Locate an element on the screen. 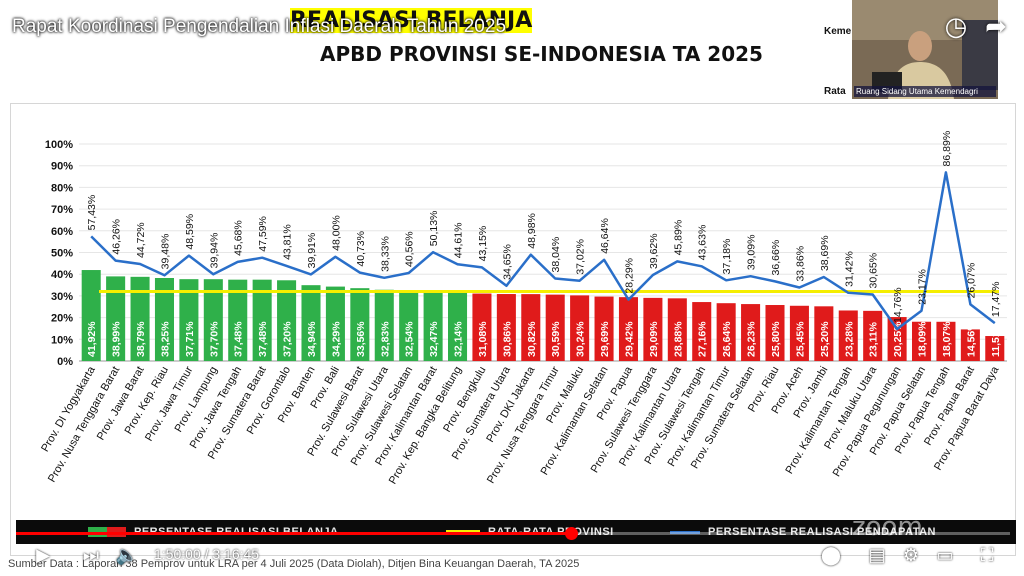  line-value-label: 38,04% is located at coordinates (556, 255).